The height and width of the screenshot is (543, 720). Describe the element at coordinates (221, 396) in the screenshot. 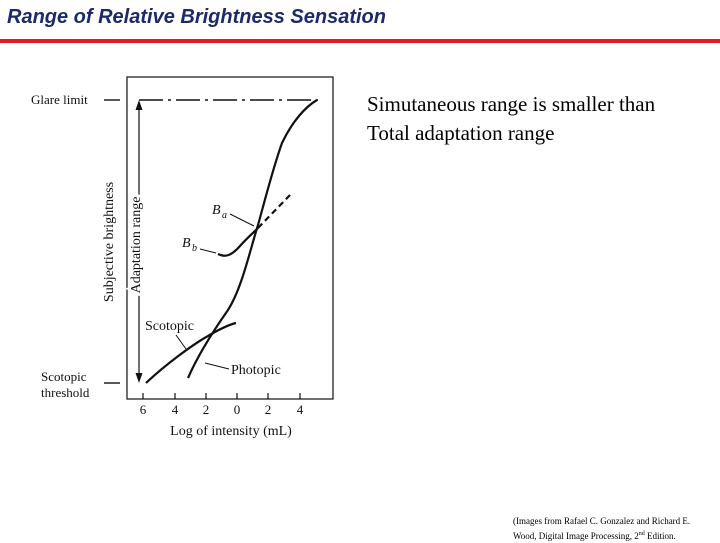

I see `x-axis-ticks` at that location.